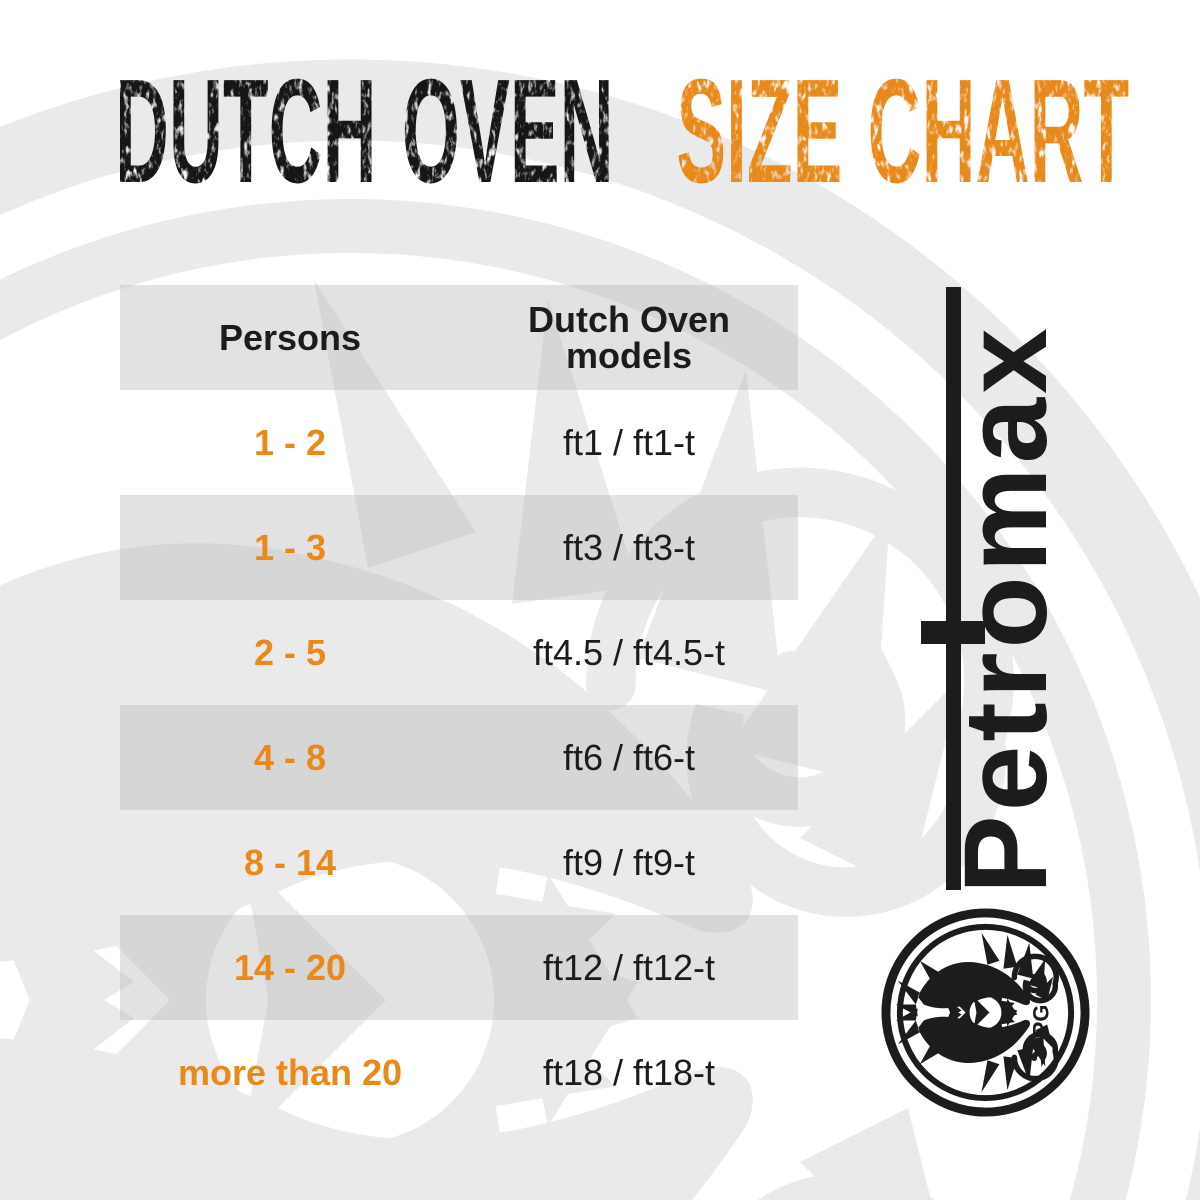 The image size is (1200, 1200). I want to click on header-persons: Persons, so click(290, 337).